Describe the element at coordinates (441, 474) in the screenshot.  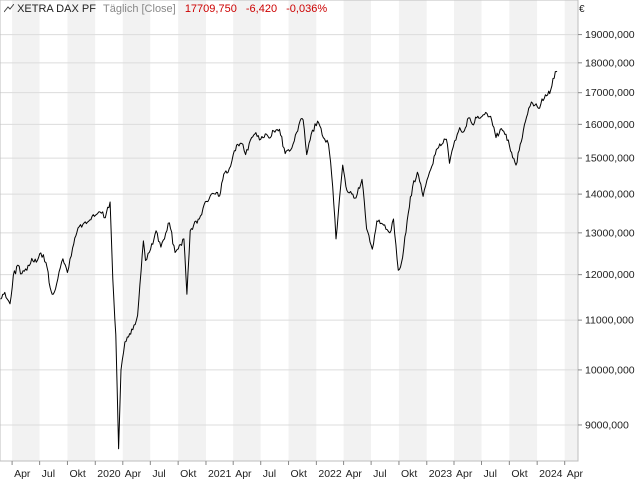
I see `x-tick-label: 2023` at that location.